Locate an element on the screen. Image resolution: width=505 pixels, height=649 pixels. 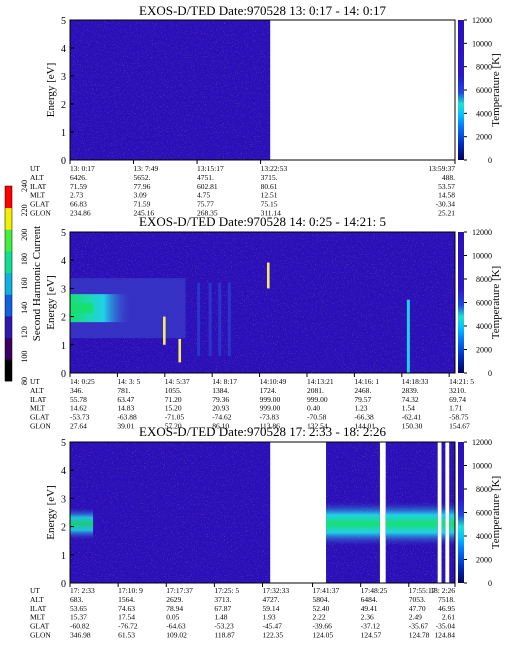
orbit-value: 75.77 is located at coordinates (205, 204).